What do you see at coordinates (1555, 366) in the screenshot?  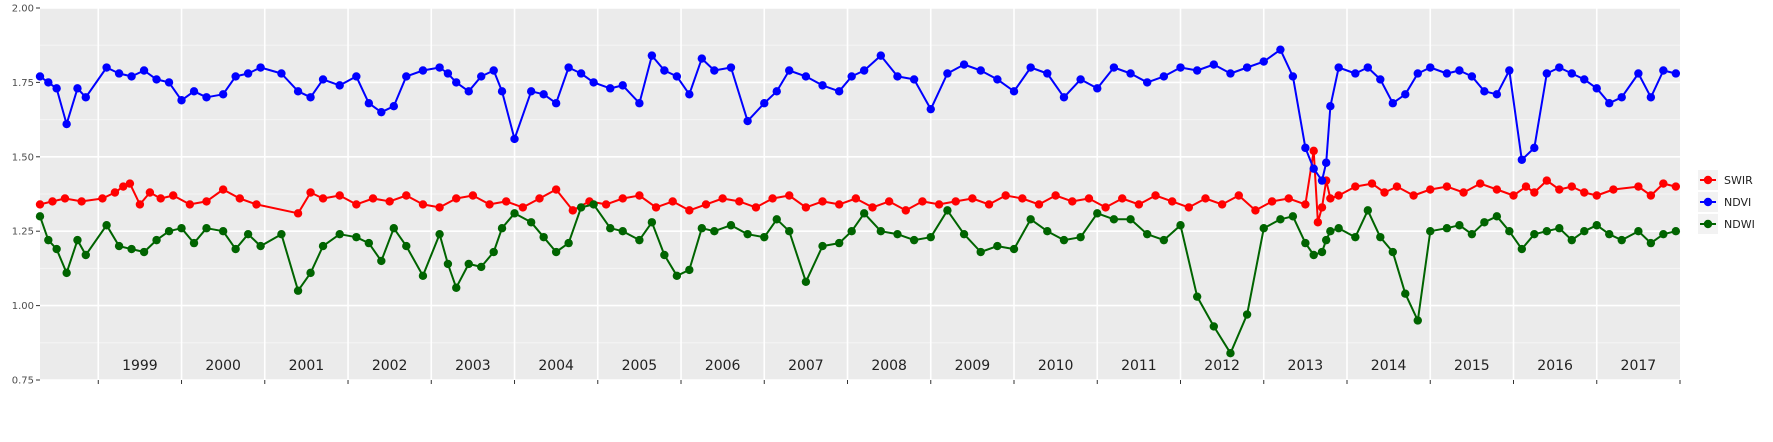 I see `year-label: 2016` at bounding box center [1555, 366].